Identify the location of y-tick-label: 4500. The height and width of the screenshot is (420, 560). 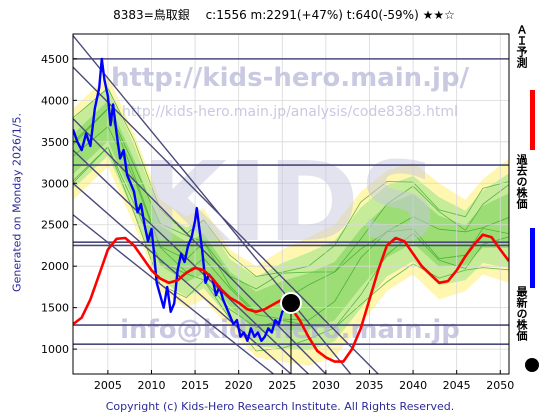
(55, 59).